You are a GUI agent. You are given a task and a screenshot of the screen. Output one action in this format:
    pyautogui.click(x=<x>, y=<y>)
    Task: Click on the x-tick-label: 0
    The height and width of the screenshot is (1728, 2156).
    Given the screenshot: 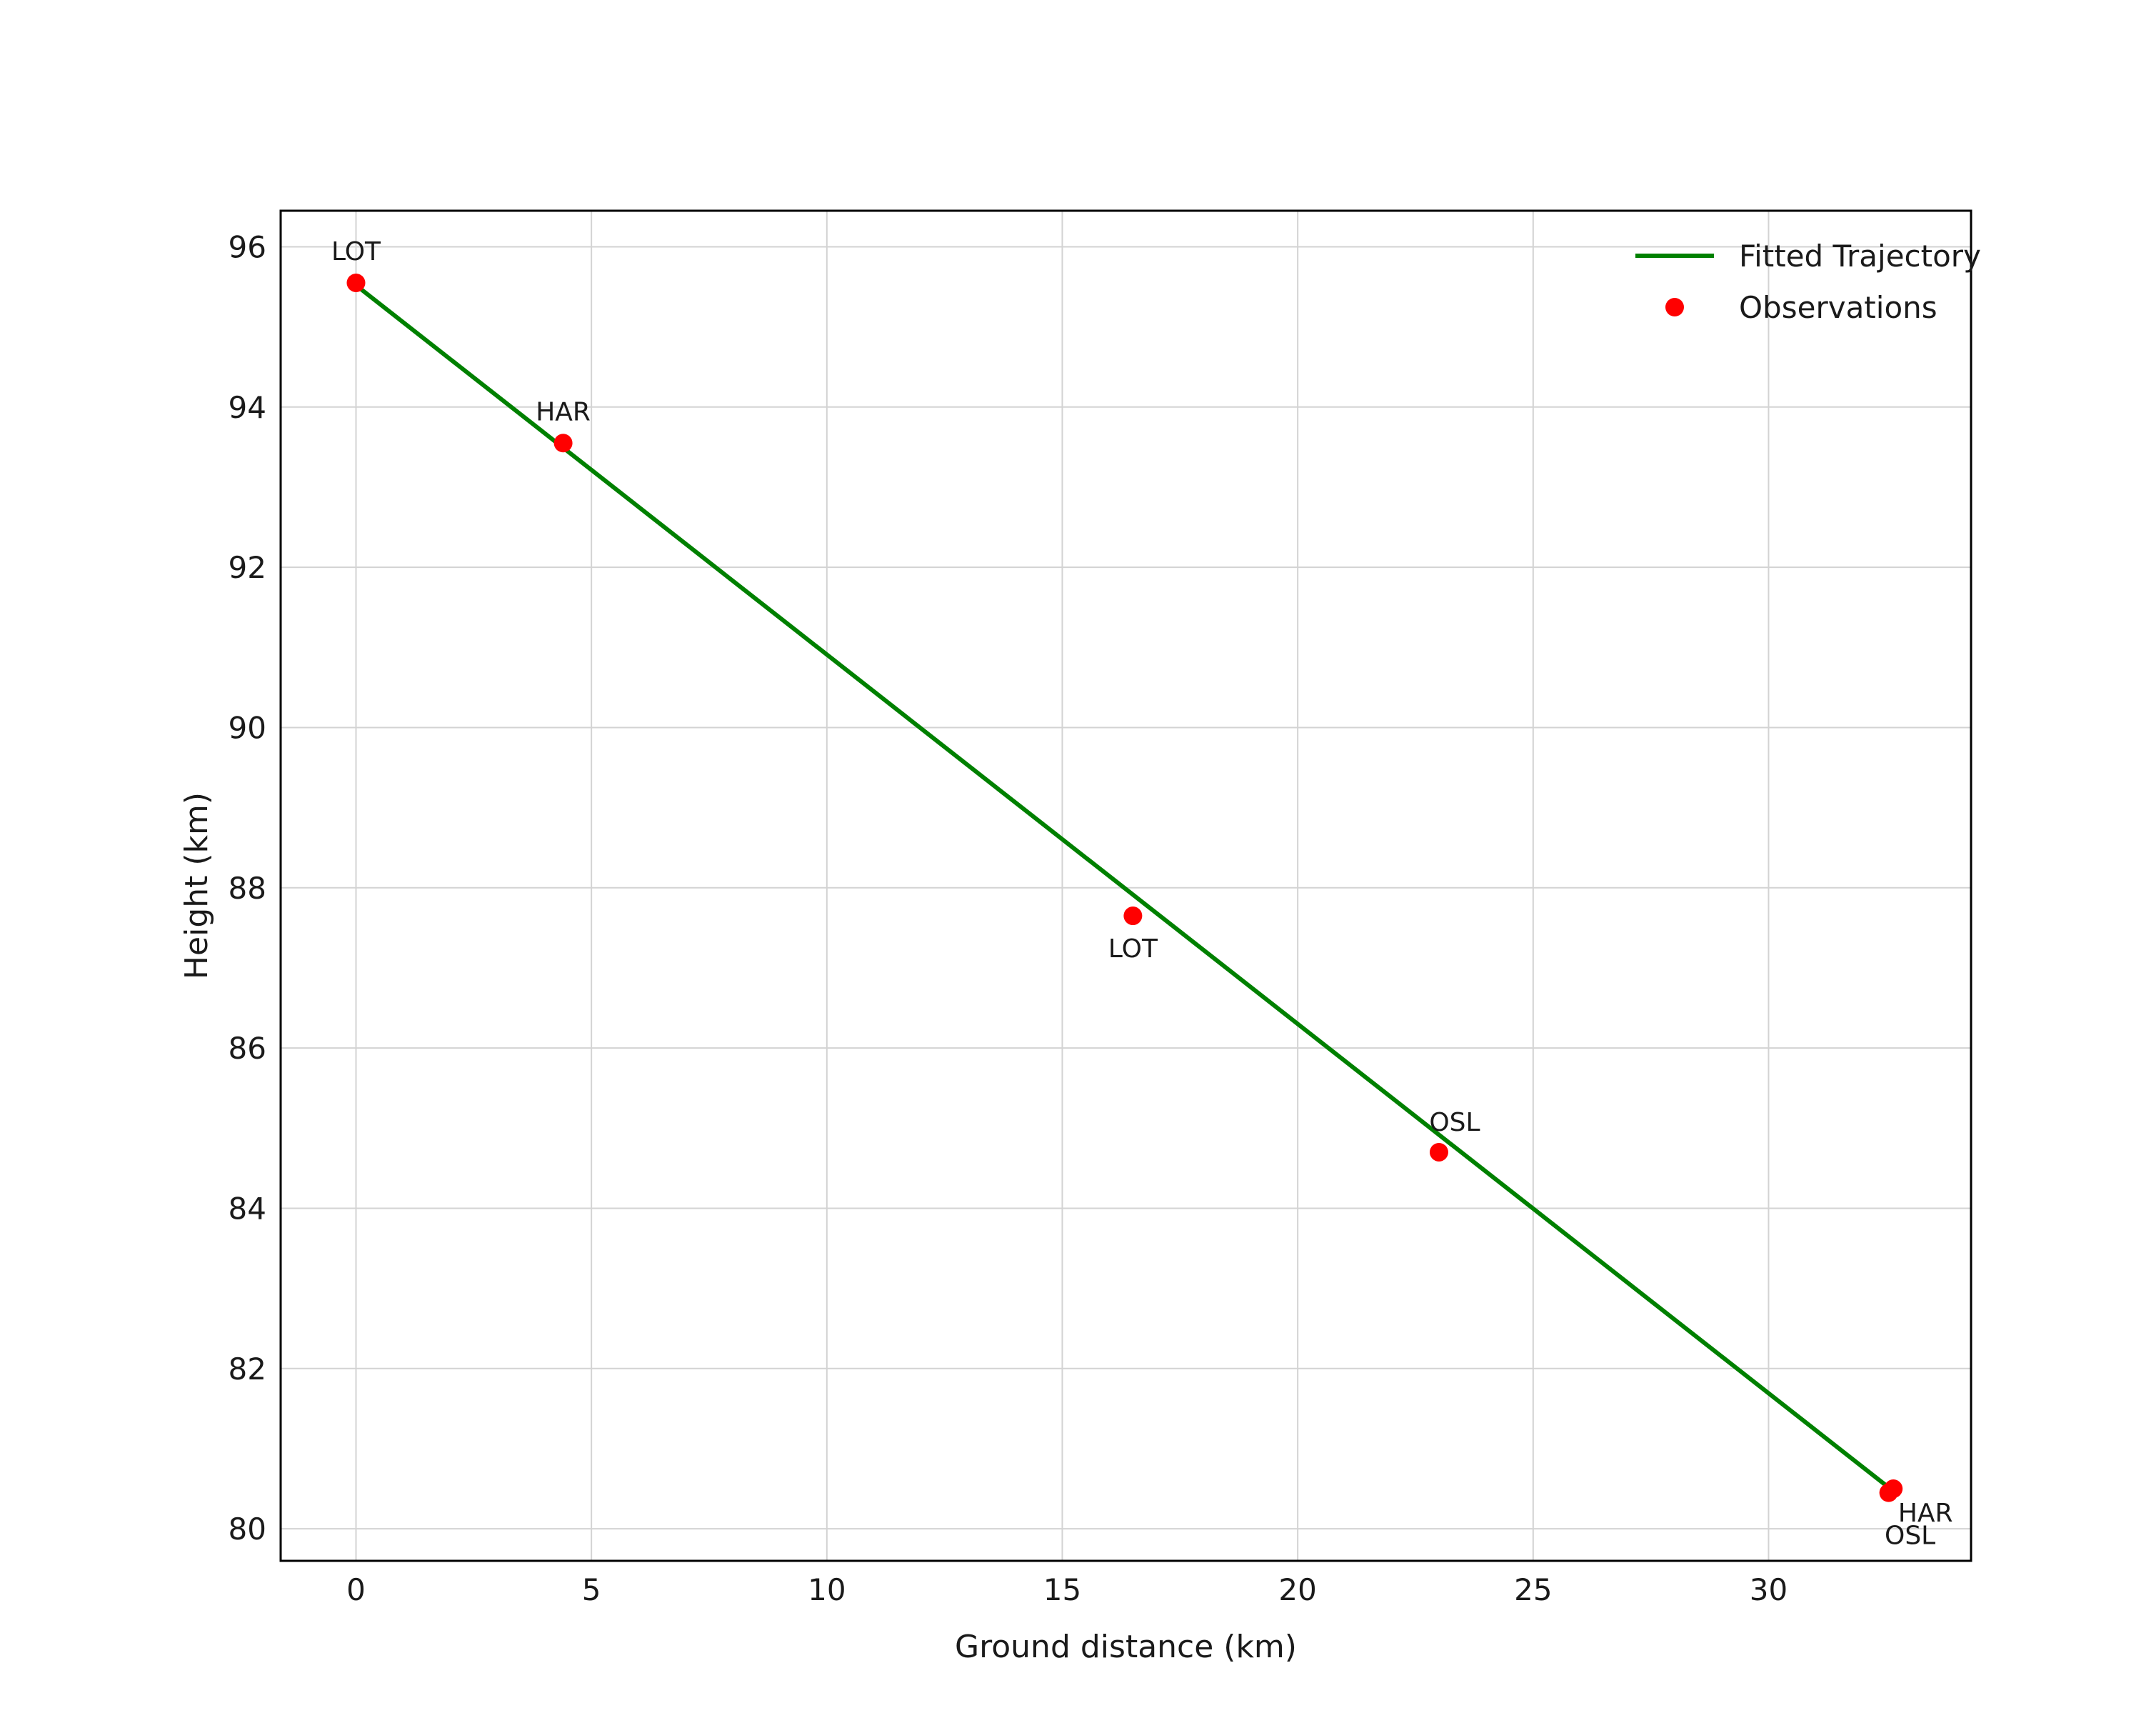 What is the action you would take?
    pyautogui.click(x=356, y=1589)
    